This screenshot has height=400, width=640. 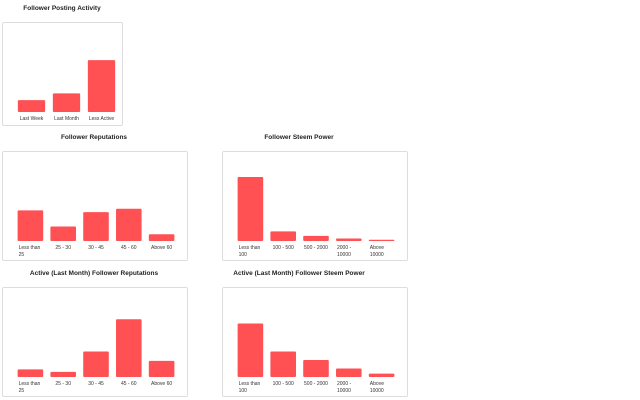 I want to click on chart-title: Active (Last Month) Follower Reputations, so click(x=94, y=273).